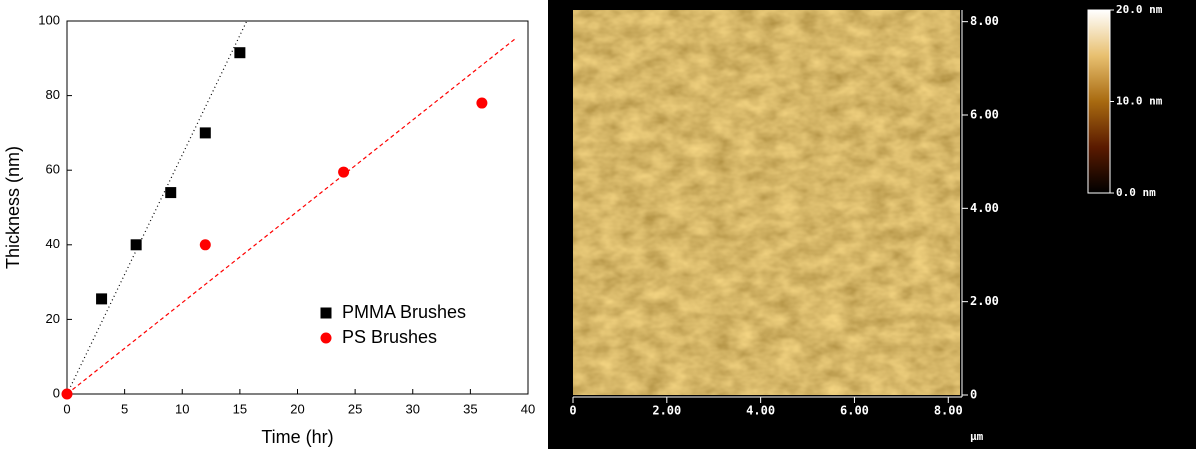  What do you see at coordinates (977, 436) in the screenshot?
I see `x-axis-label: µm` at bounding box center [977, 436].